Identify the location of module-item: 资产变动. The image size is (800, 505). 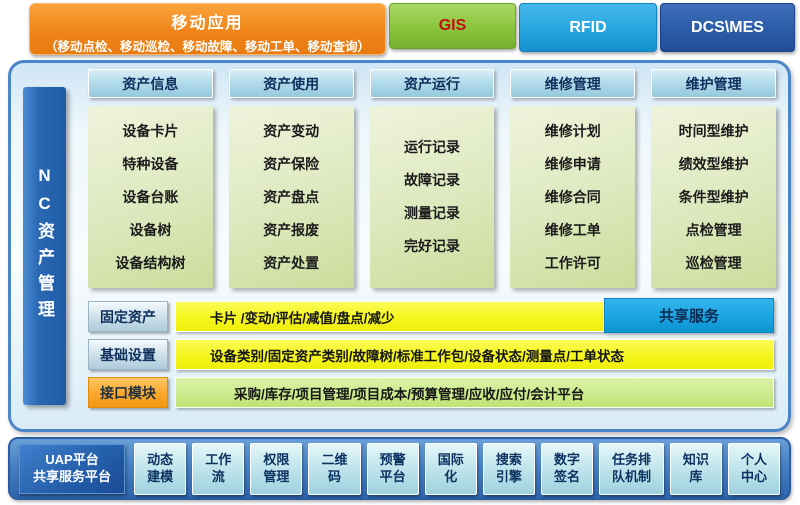
(291, 130).